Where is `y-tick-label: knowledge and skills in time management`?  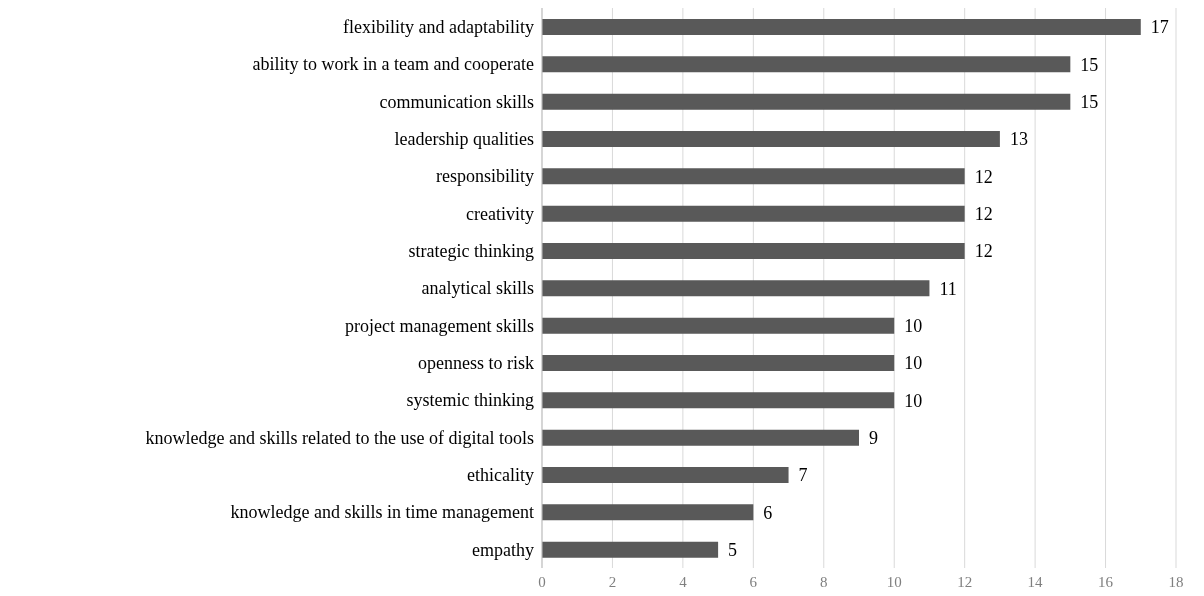 y-tick-label: knowledge and skills in time management is located at coordinates (382, 512).